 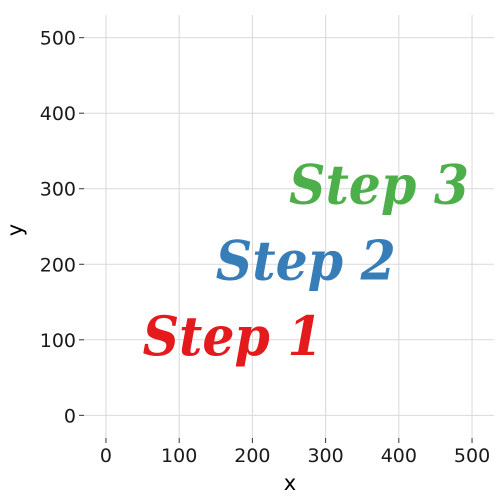 I want to click on x-tick-label: 500, so click(x=472, y=456).